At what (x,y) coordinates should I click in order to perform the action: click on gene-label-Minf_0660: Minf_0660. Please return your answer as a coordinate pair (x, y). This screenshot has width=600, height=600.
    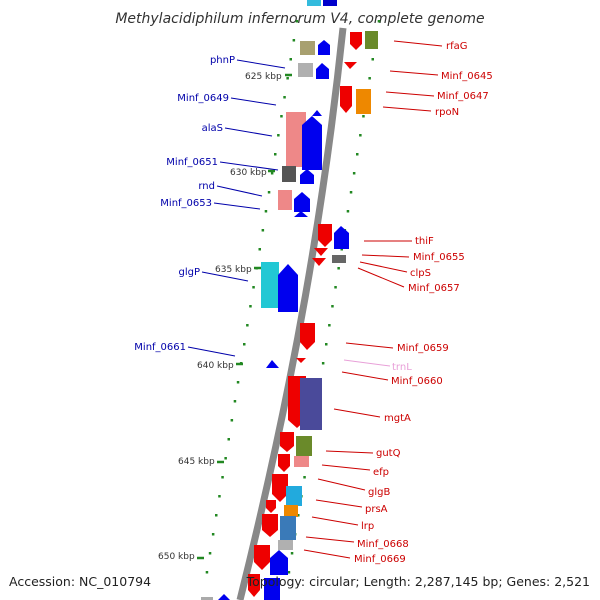
    Looking at the image, I should click on (417, 381).